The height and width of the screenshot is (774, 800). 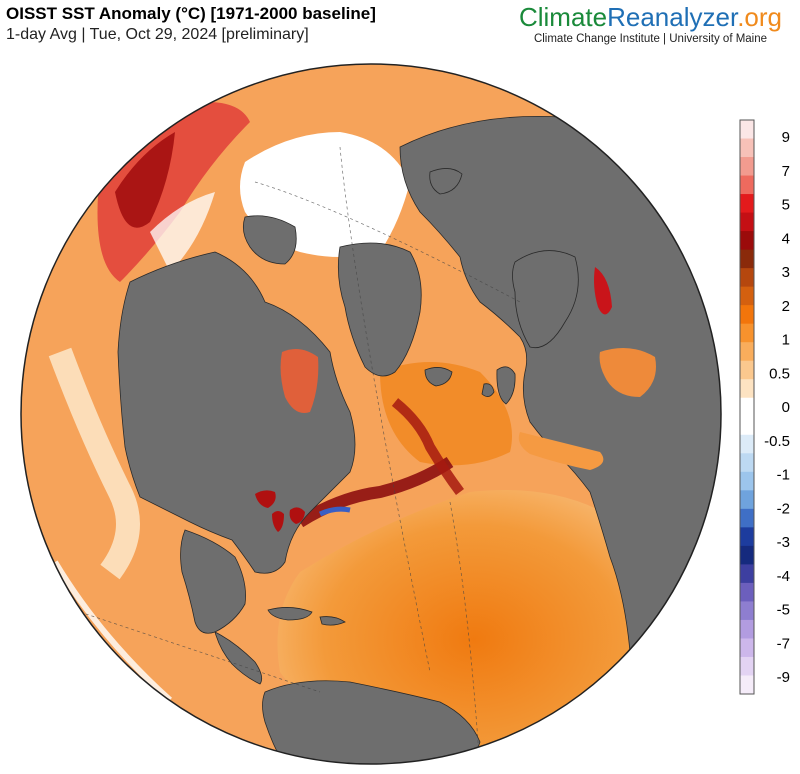 I want to click on legend-tick-label: -9, so click(x=783, y=677).